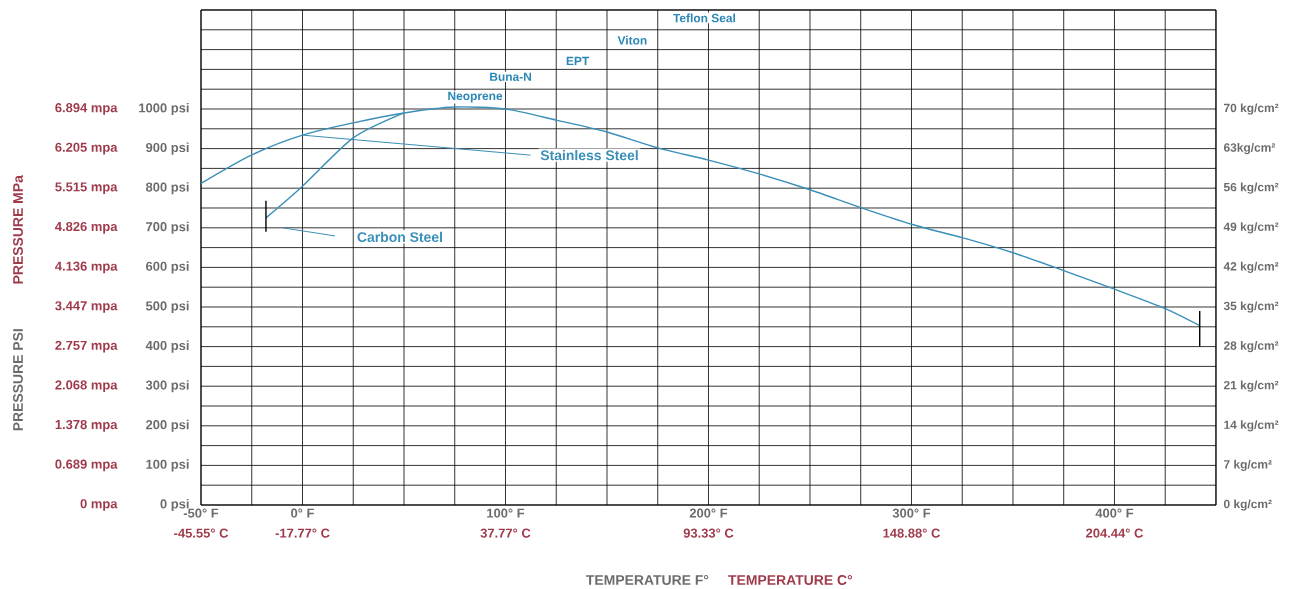 The height and width of the screenshot is (589, 1309). I want to click on x-axis-title: TEMPERATURE F°, so click(647, 580).